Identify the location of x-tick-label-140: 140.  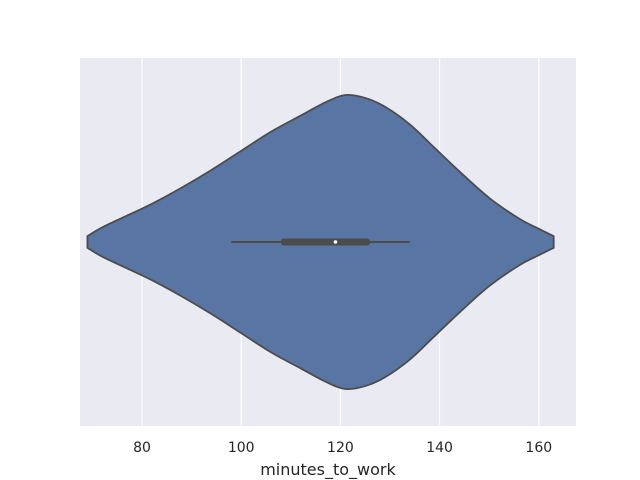
(439, 448).